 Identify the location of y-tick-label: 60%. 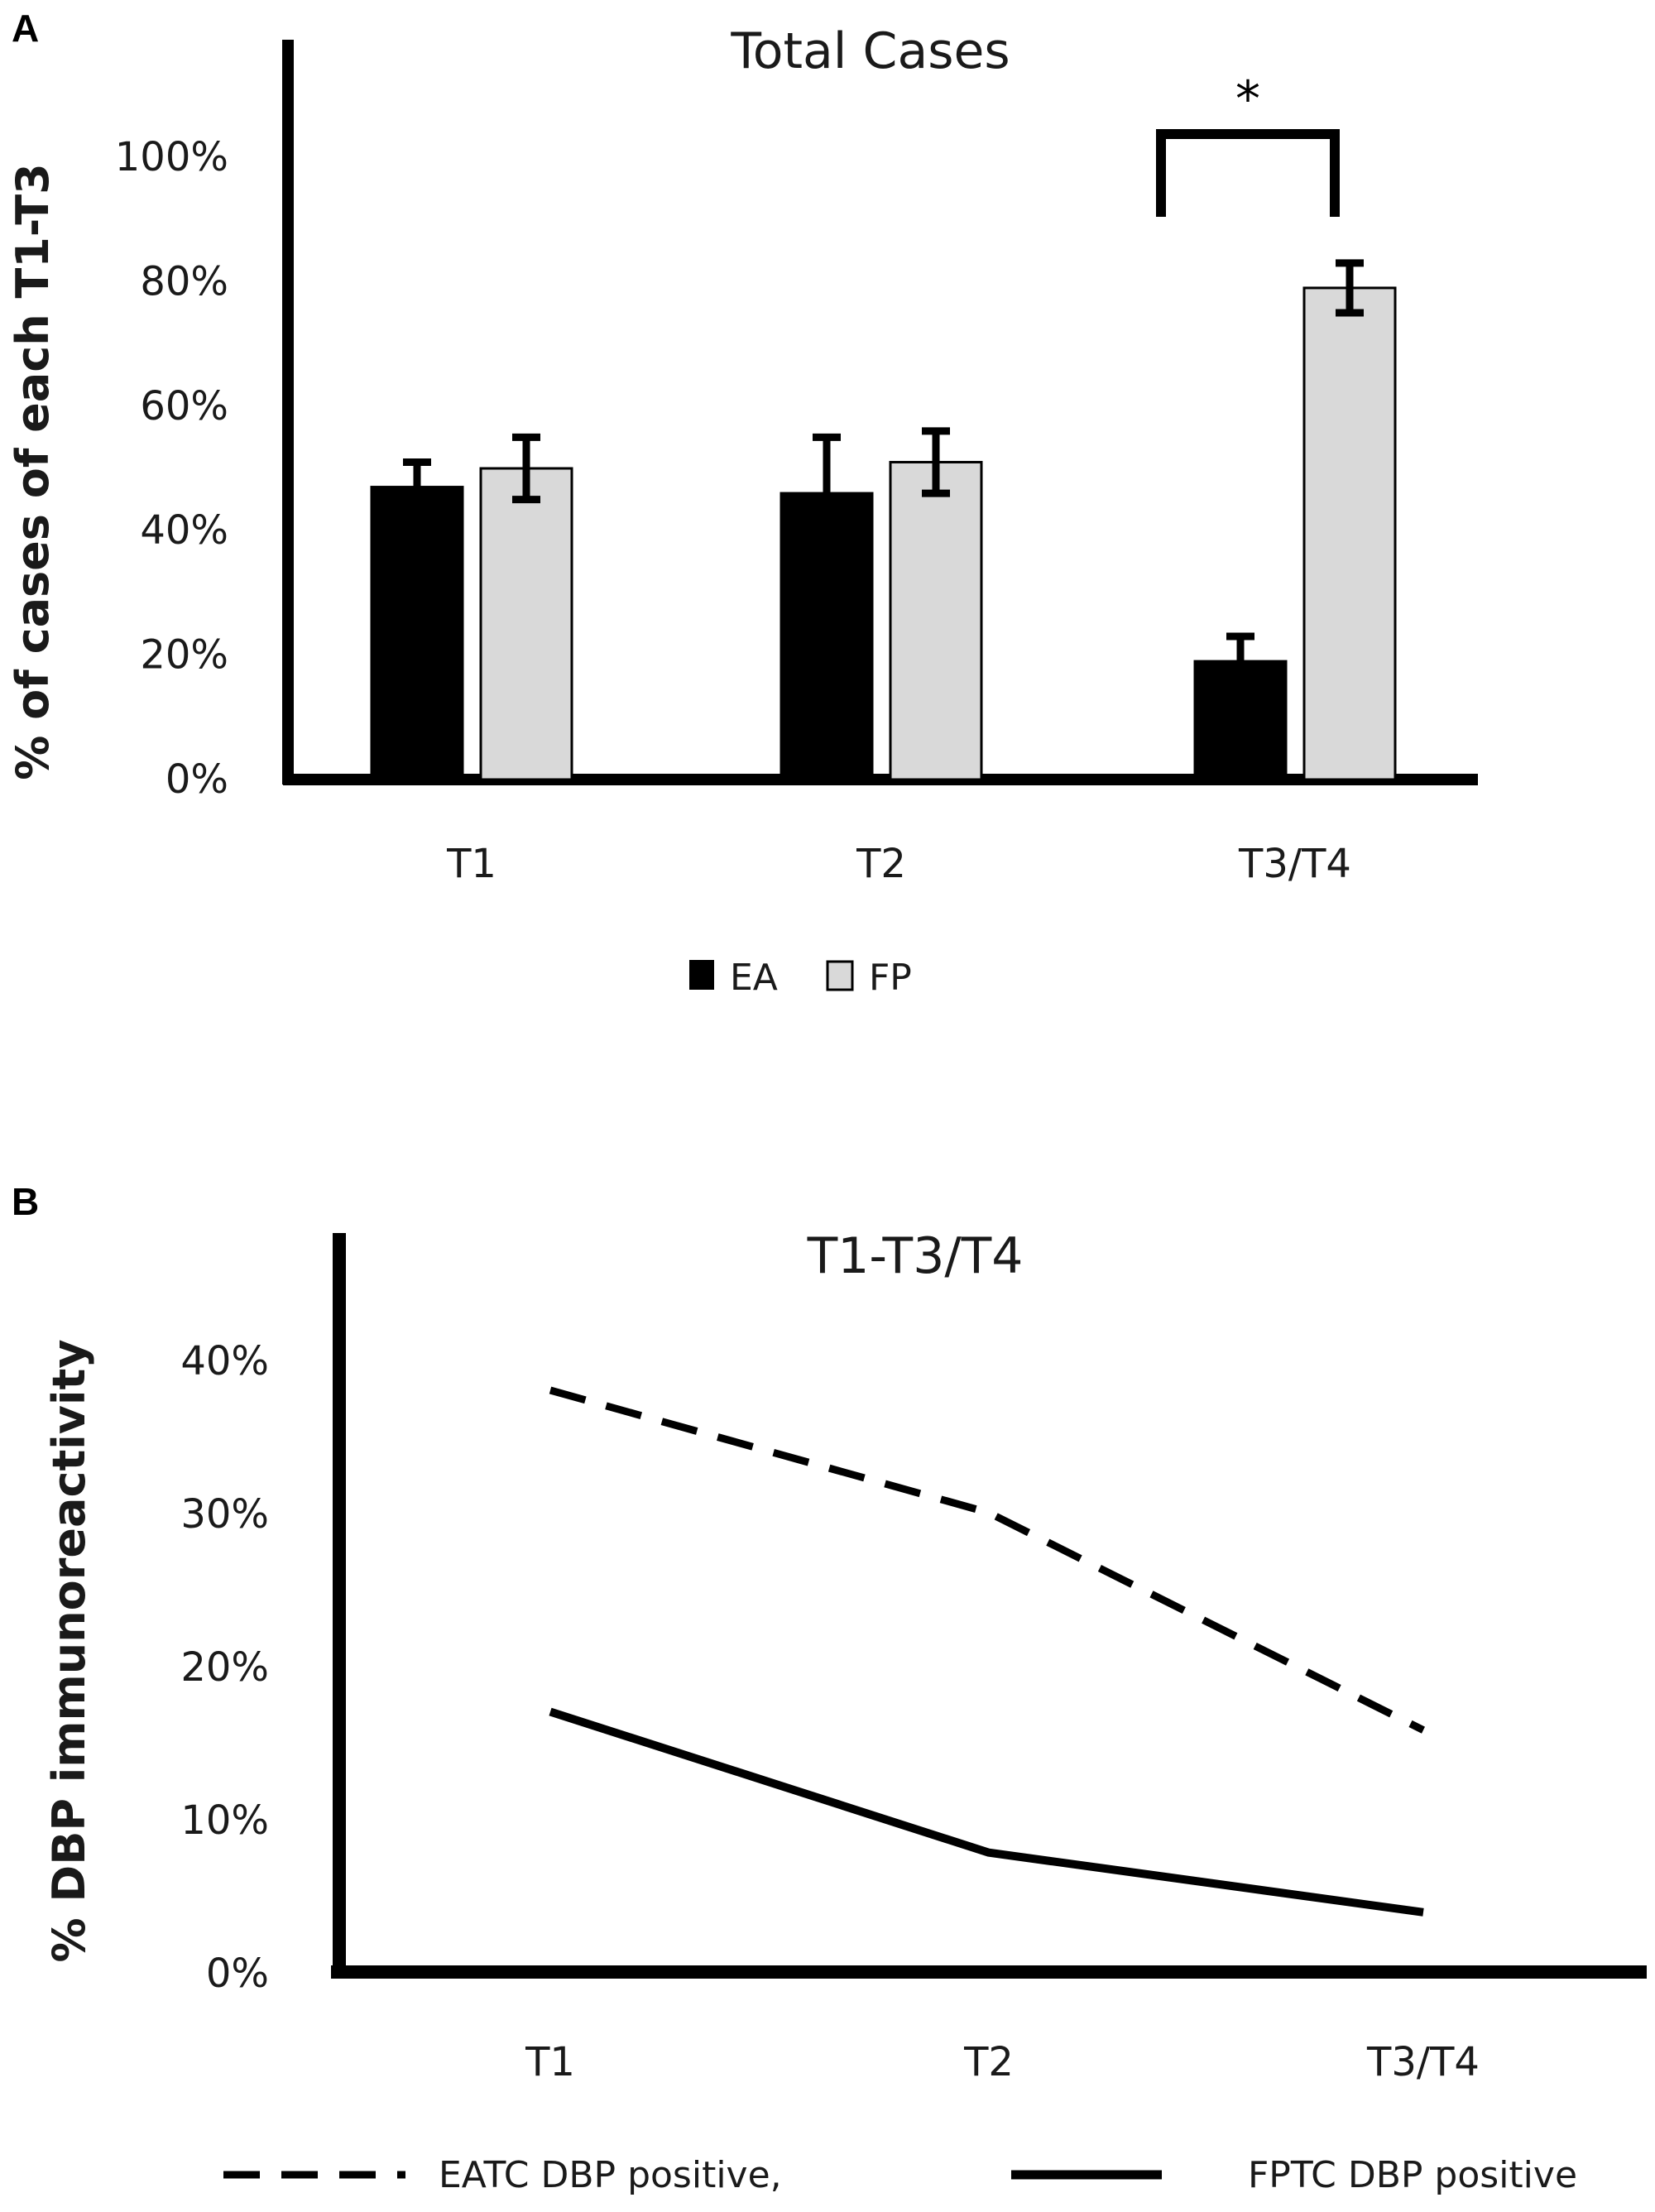
(184, 406).